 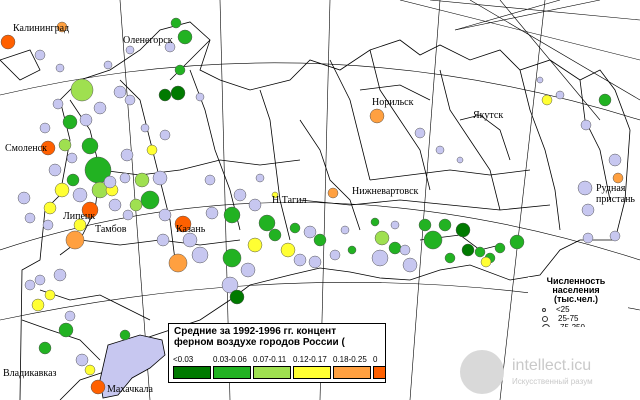 What do you see at coordinates (552, 365) in the screenshot?
I see `watermark-site-name: intellect.icu` at bounding box center [552, 365].